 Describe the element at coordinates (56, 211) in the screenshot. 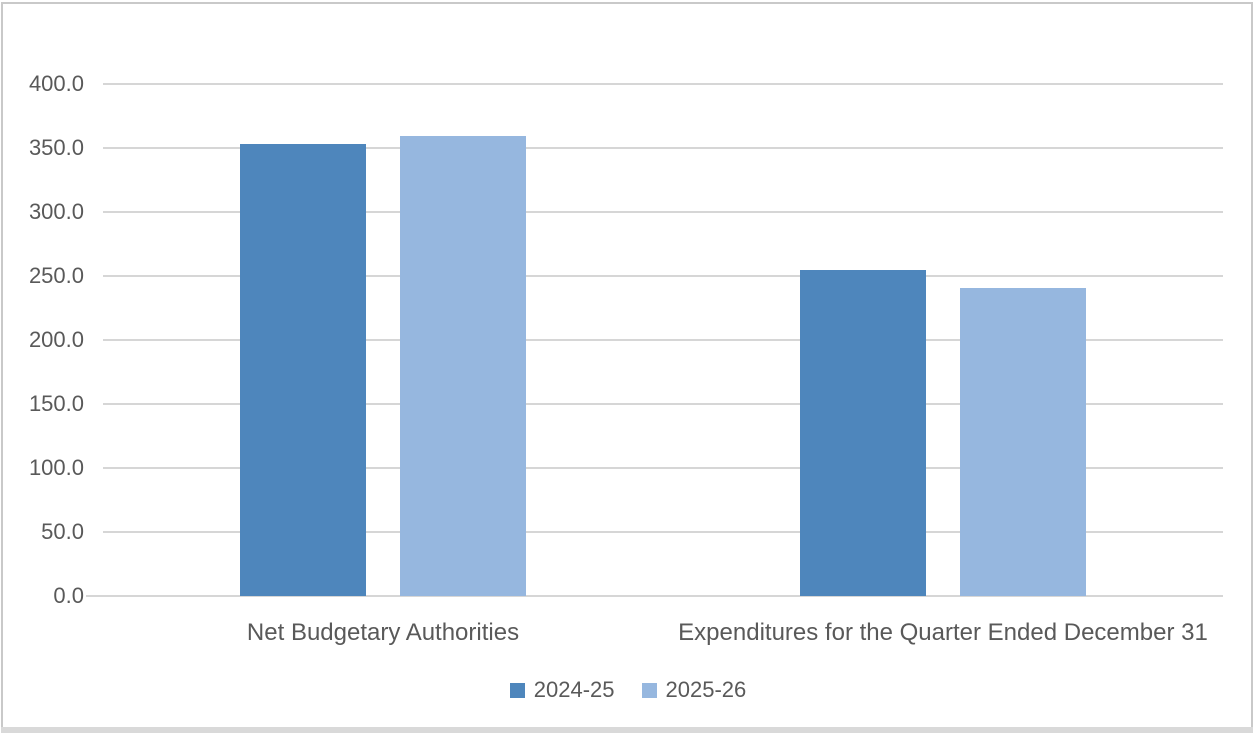

I see `y-axis-tick-label: 300.0` at that location.